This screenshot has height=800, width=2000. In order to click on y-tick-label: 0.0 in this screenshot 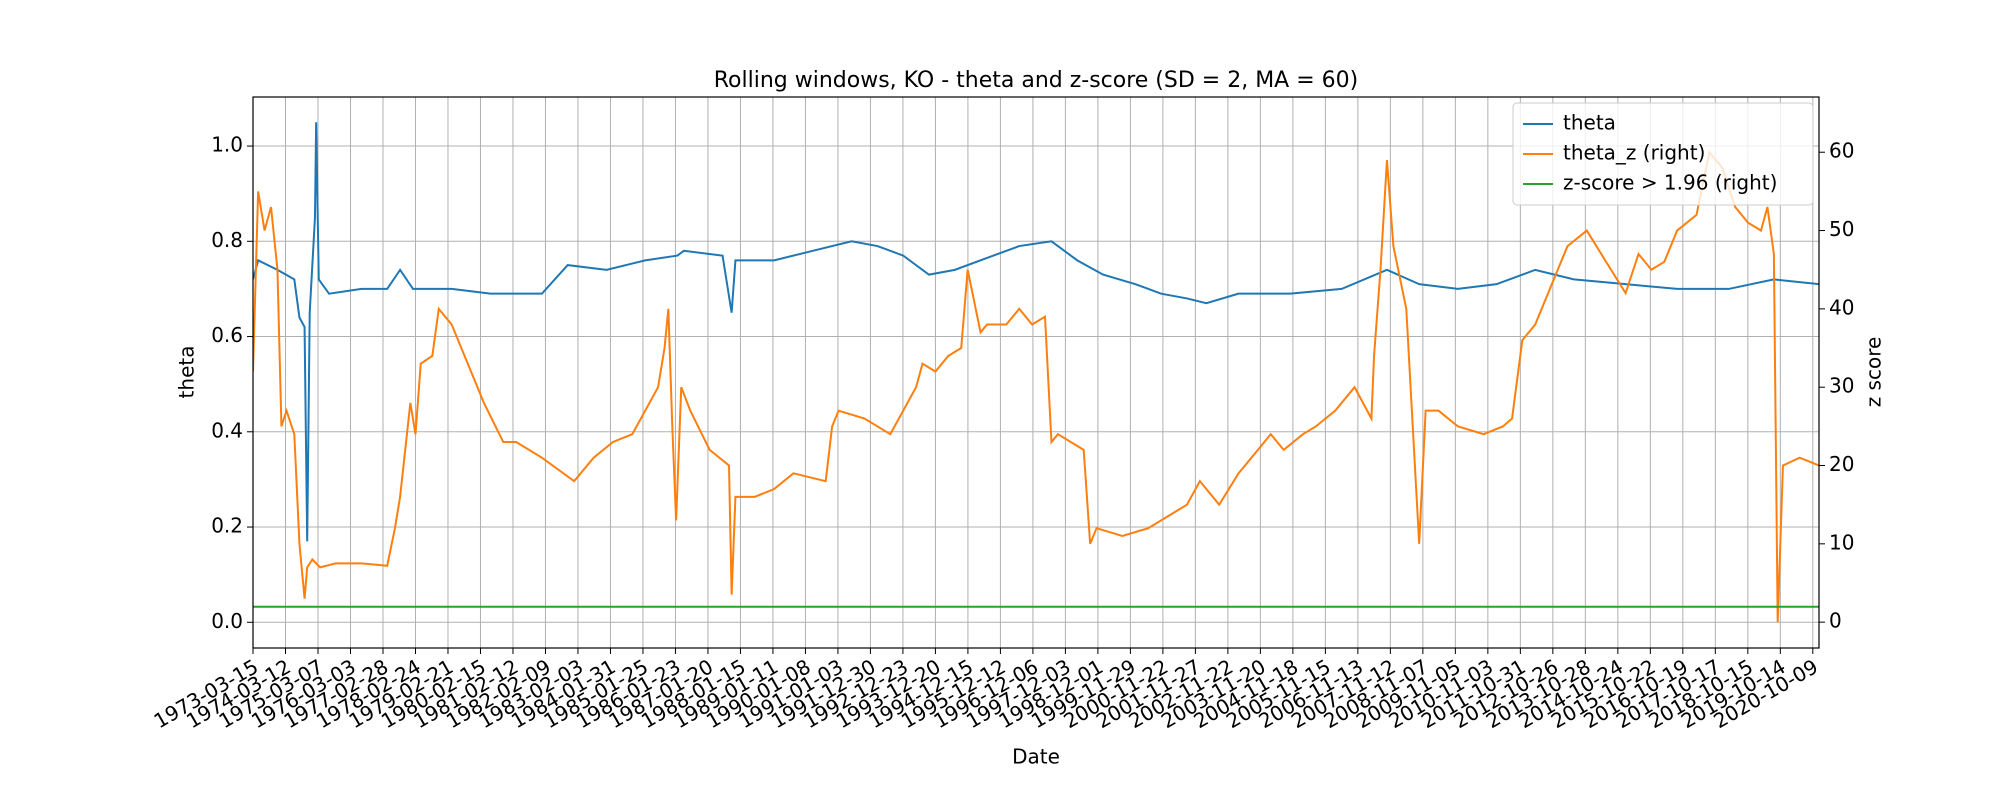, I will do `click(227, 621)`.